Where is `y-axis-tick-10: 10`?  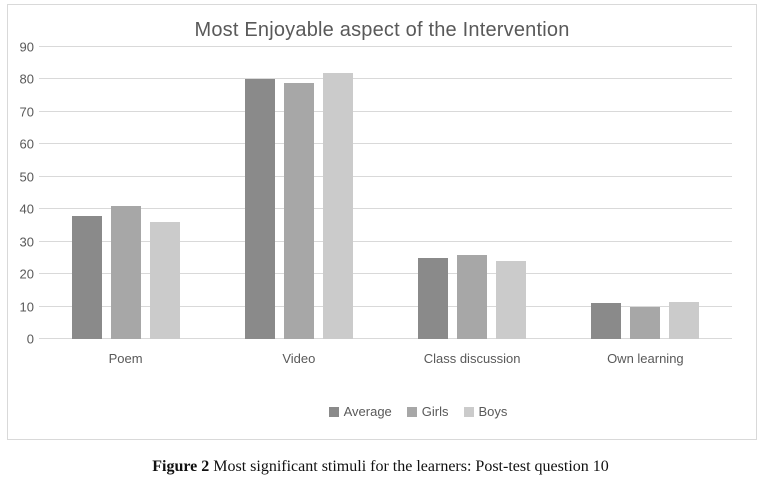
y-axis-tick-10: 10 is located at coordinates (26, 307).